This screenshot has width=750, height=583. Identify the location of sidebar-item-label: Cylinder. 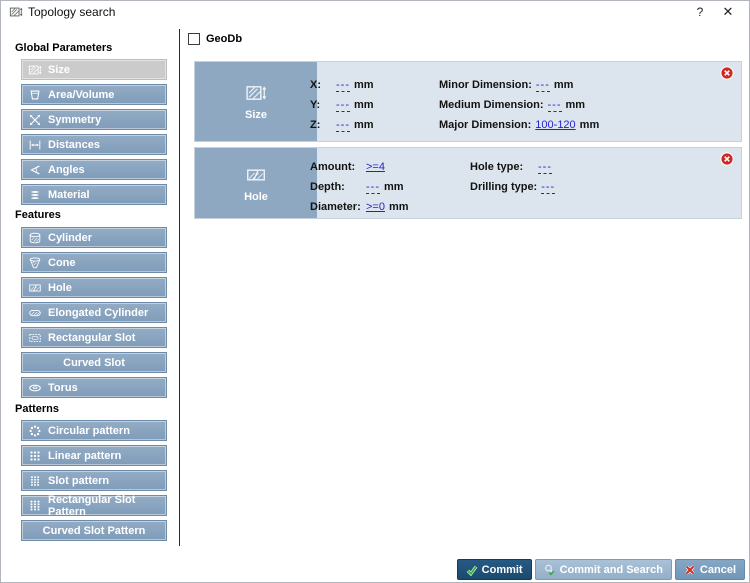
(70, 237).